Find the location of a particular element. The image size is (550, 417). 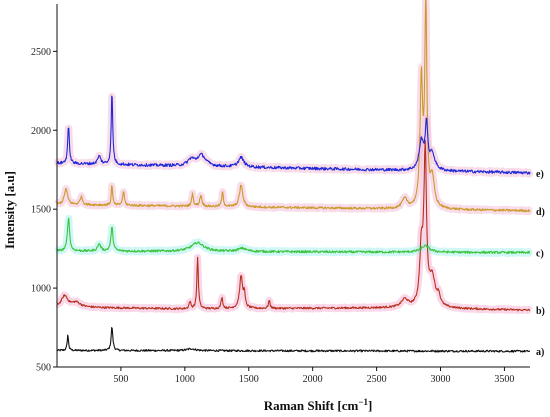

spectrum-line-a is located at coordinates (293, 340).